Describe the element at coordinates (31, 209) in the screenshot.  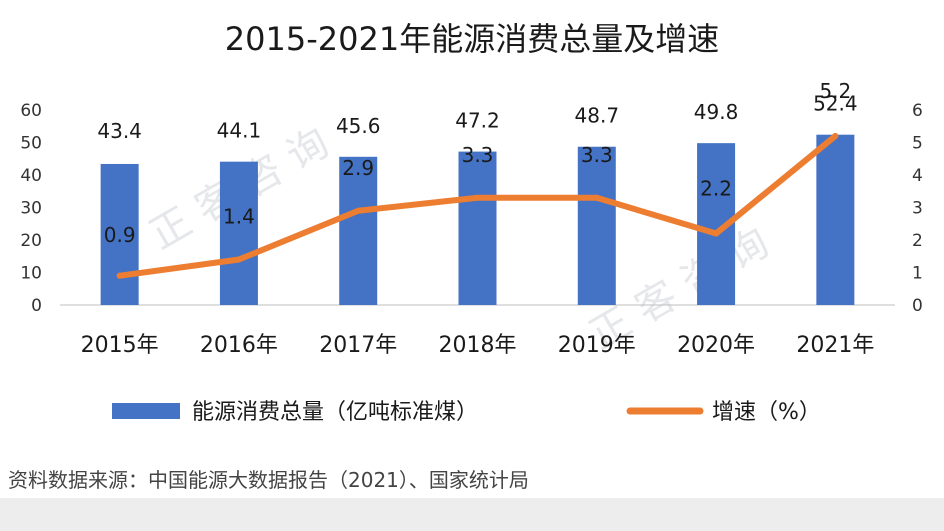
I see `y-left-tick-label: 30` at that location.